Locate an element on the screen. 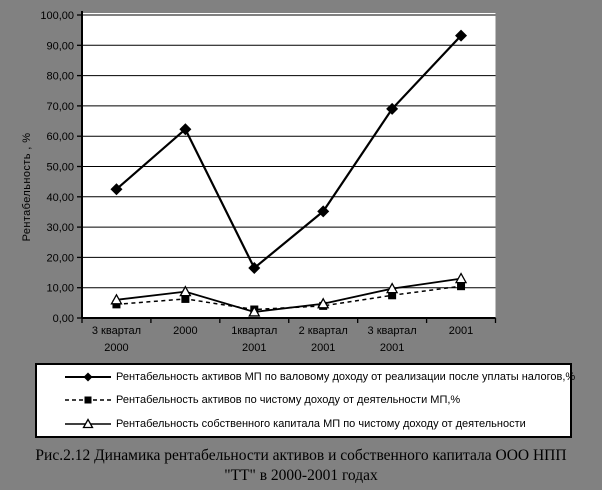 The image size is (602, 490). caption-line-2: "ТТ" в 2000-2001 годах is located at coordinates (301, 475).